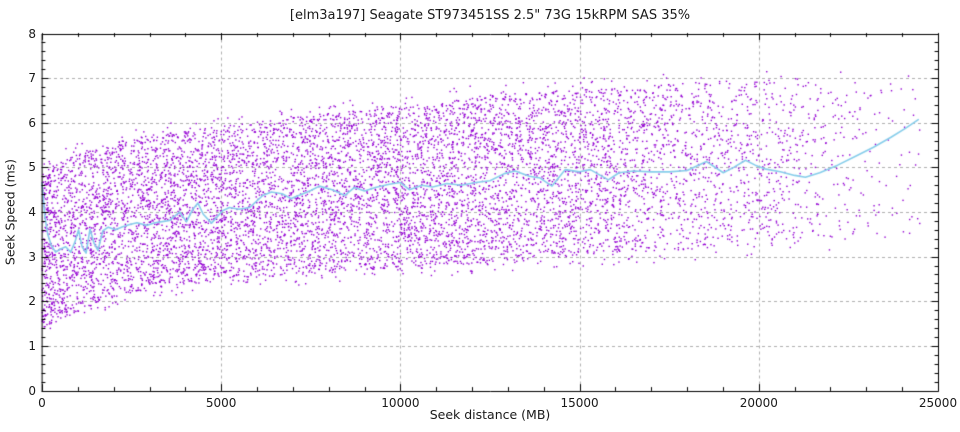 This screenshot has height=432, width=960. I want to click on y-tick-label: 3, so click(32, 256).